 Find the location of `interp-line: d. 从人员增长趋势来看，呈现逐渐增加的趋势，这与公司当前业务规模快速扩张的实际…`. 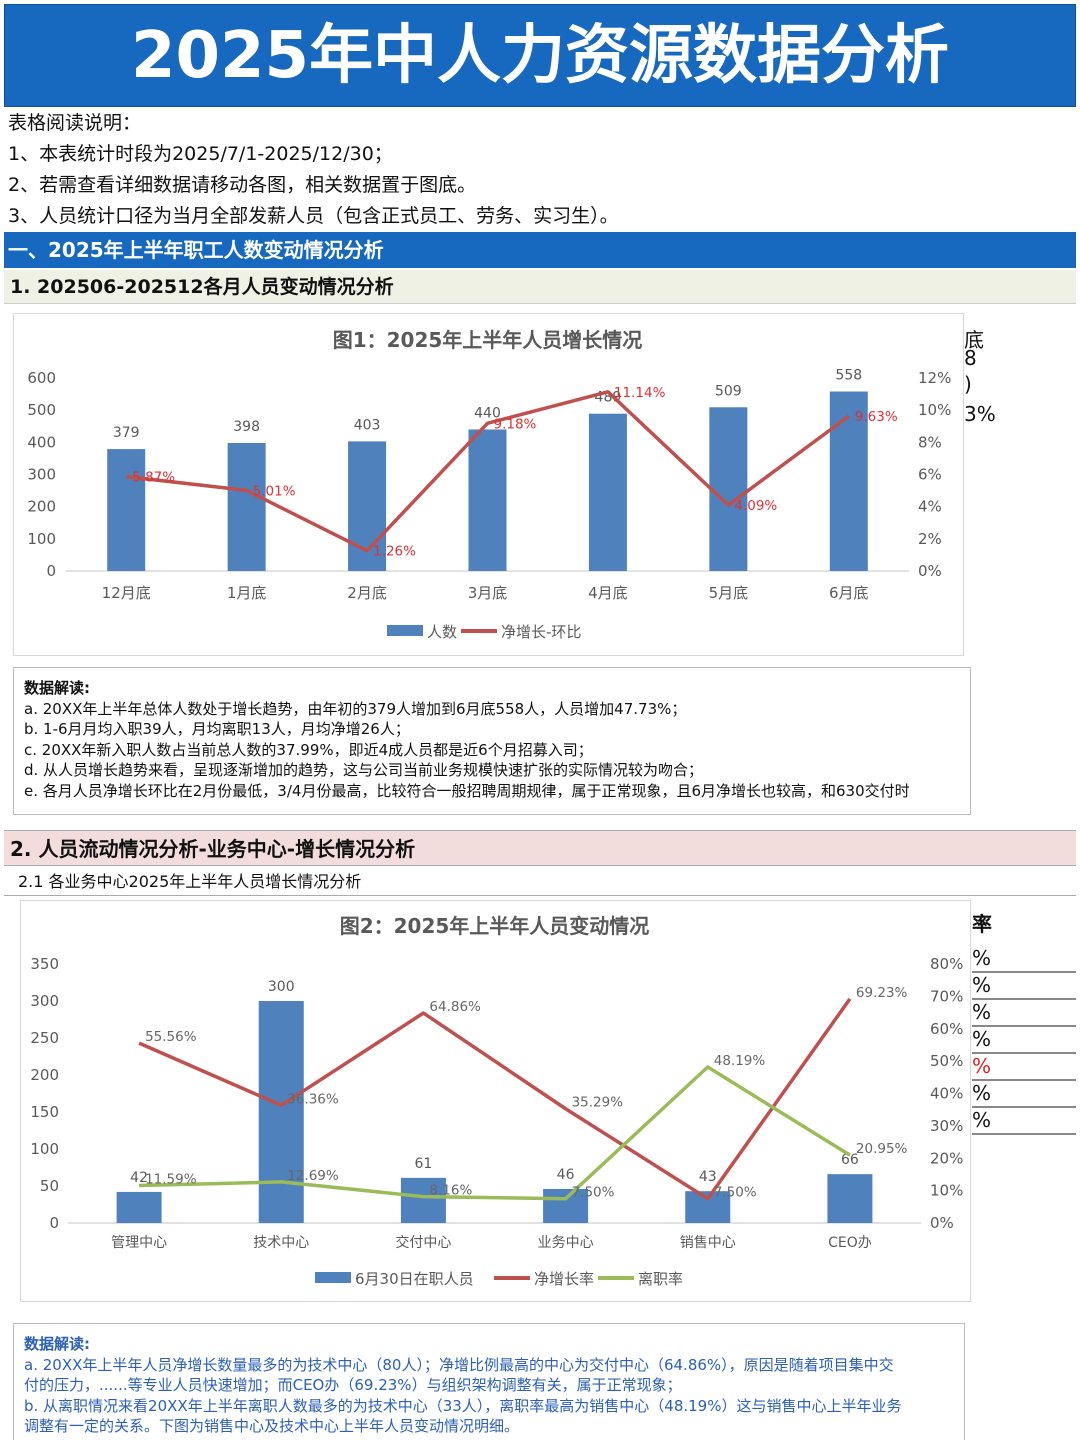

interp-line: d. 从人员增长趋势来看，呈现逐渐增加的趋势，这与公司当前业务规模快速扩张的实际… is located at coordinates (364, 770).